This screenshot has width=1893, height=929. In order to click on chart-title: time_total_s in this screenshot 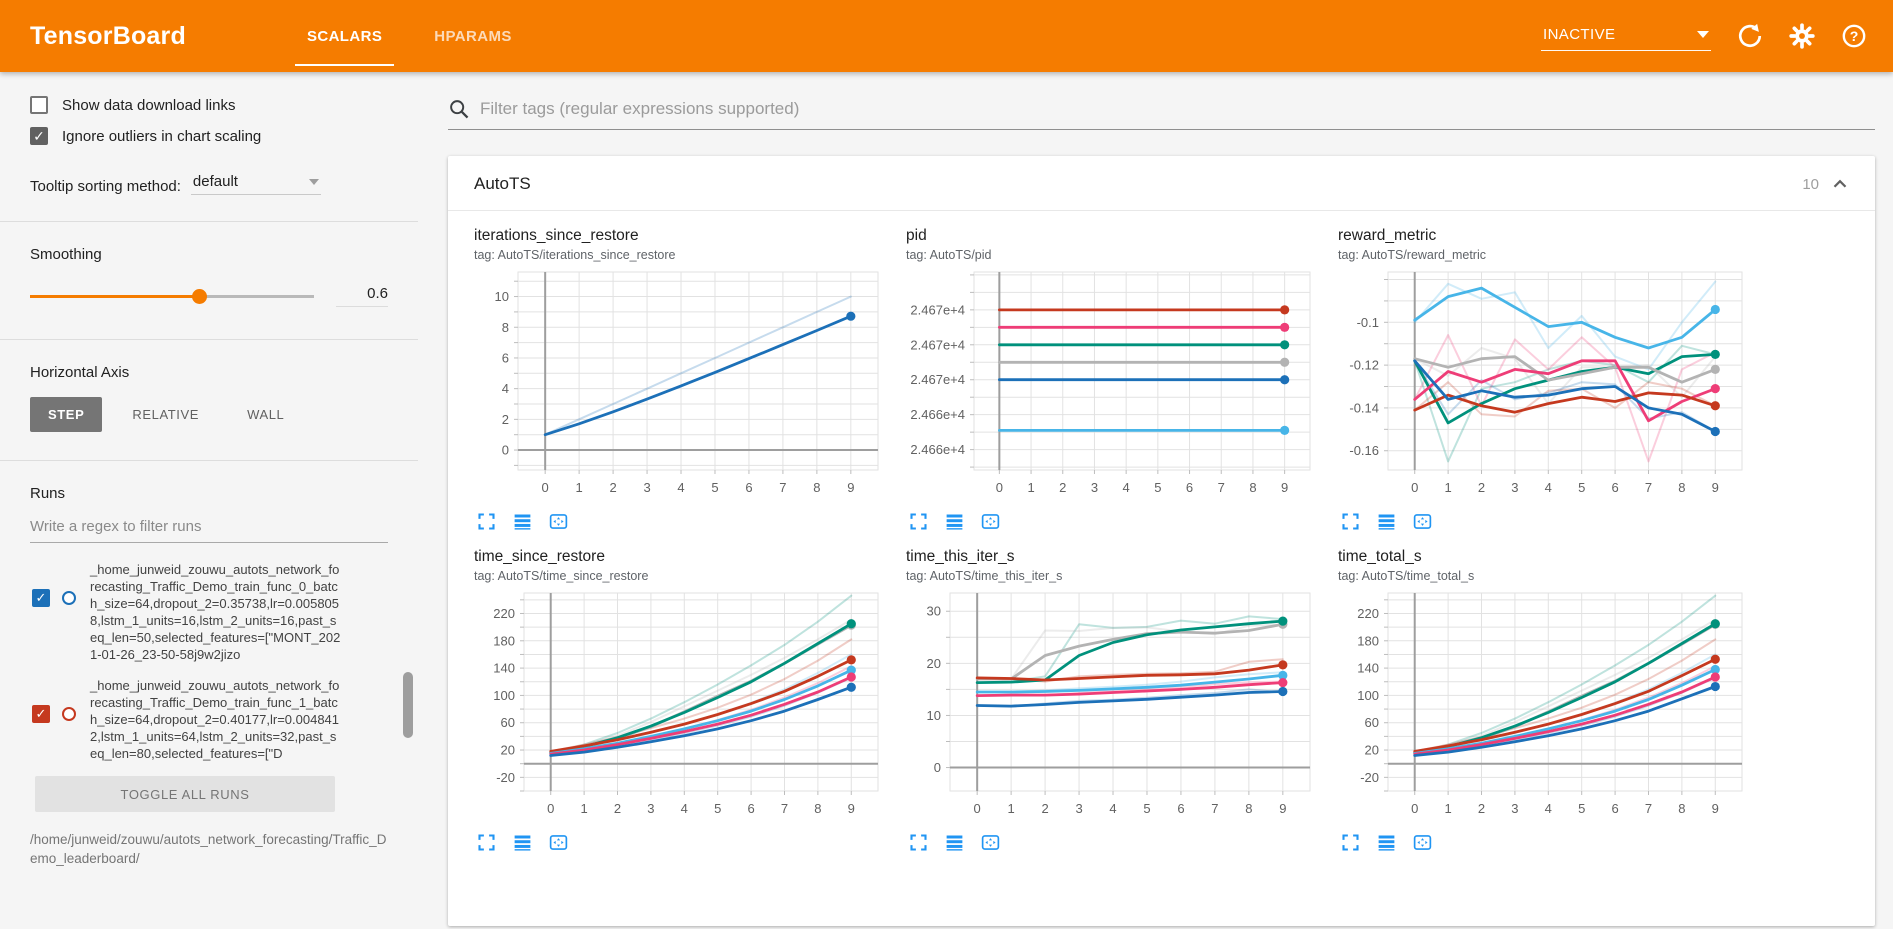, I will do `click(1380, 556)`.